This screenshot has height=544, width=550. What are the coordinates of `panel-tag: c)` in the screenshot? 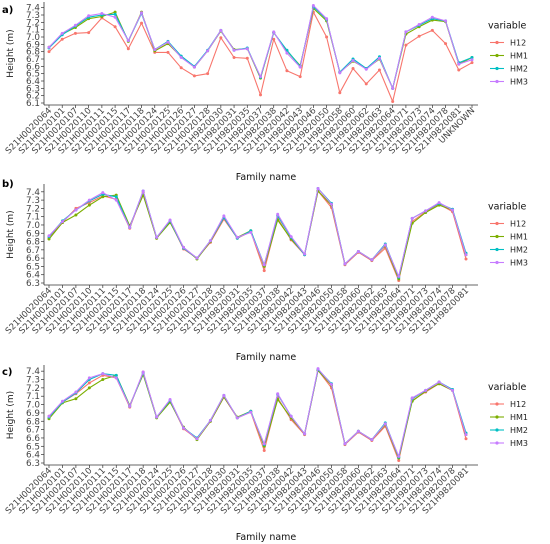 It's located at (7, 372).